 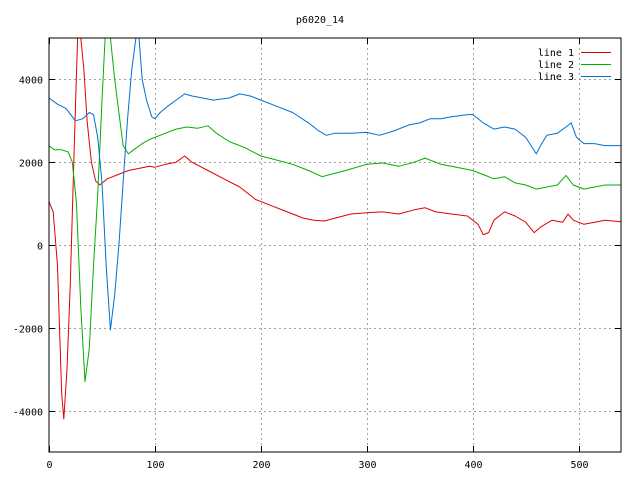 I want to click on legend-label-3: line 3, so click(x=556, y=77).